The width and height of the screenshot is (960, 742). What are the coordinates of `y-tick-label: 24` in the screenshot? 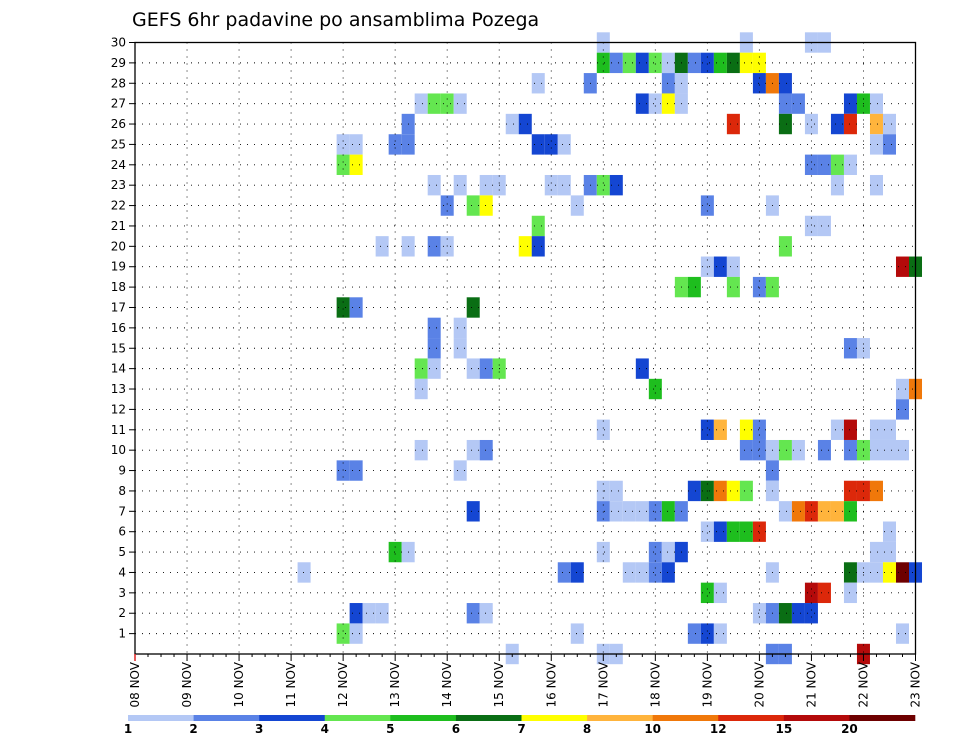 It's located at (118, 165).